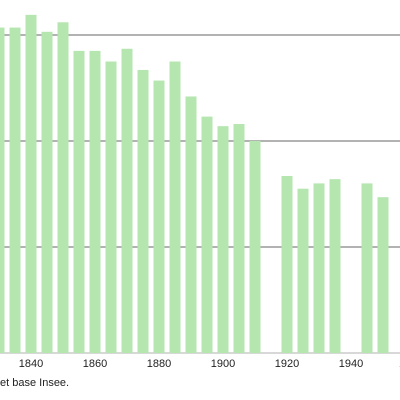 Image resolution: width=400 pixels, height=400 pixels. I want to click on x-tick-label: 1920, so click(287, 364).